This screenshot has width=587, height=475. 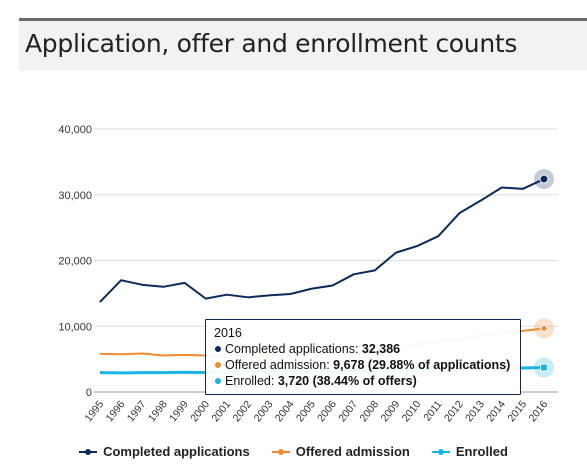 I want to click on legend-offered-swatch, so click(x=280, y=451).